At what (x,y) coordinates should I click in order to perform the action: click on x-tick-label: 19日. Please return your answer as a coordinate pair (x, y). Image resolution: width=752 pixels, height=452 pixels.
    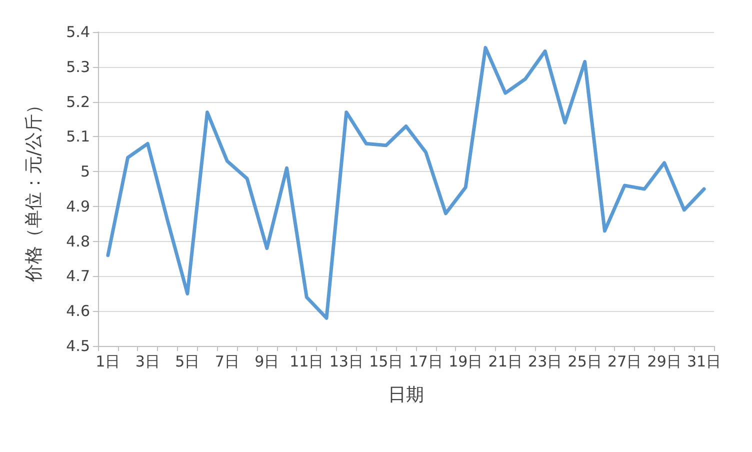
    Looking at the image, I should click on (465, 361).